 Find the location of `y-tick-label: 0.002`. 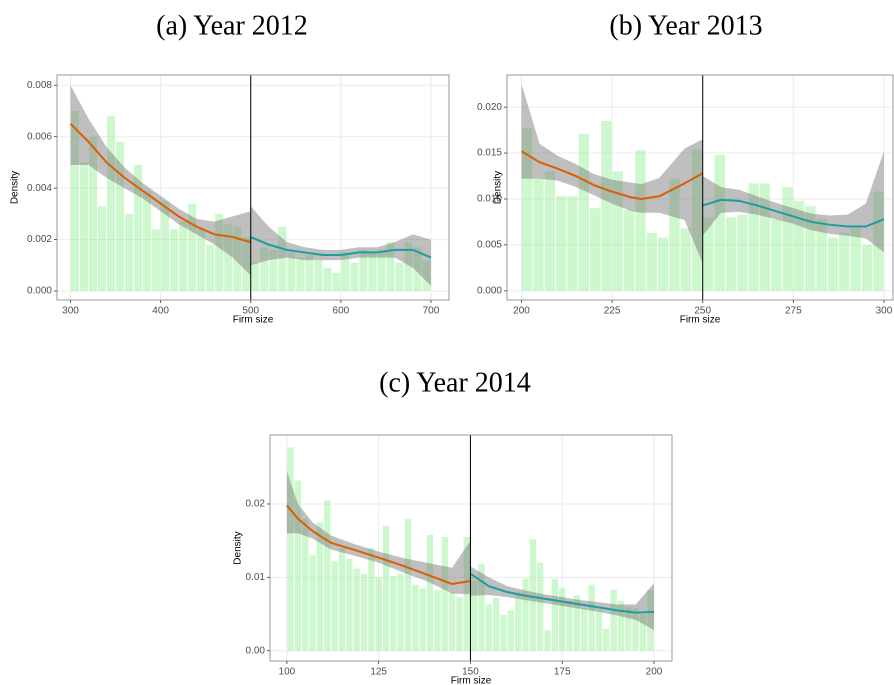

y-tick-label: 0.002 is located at coordinates (39, 239).